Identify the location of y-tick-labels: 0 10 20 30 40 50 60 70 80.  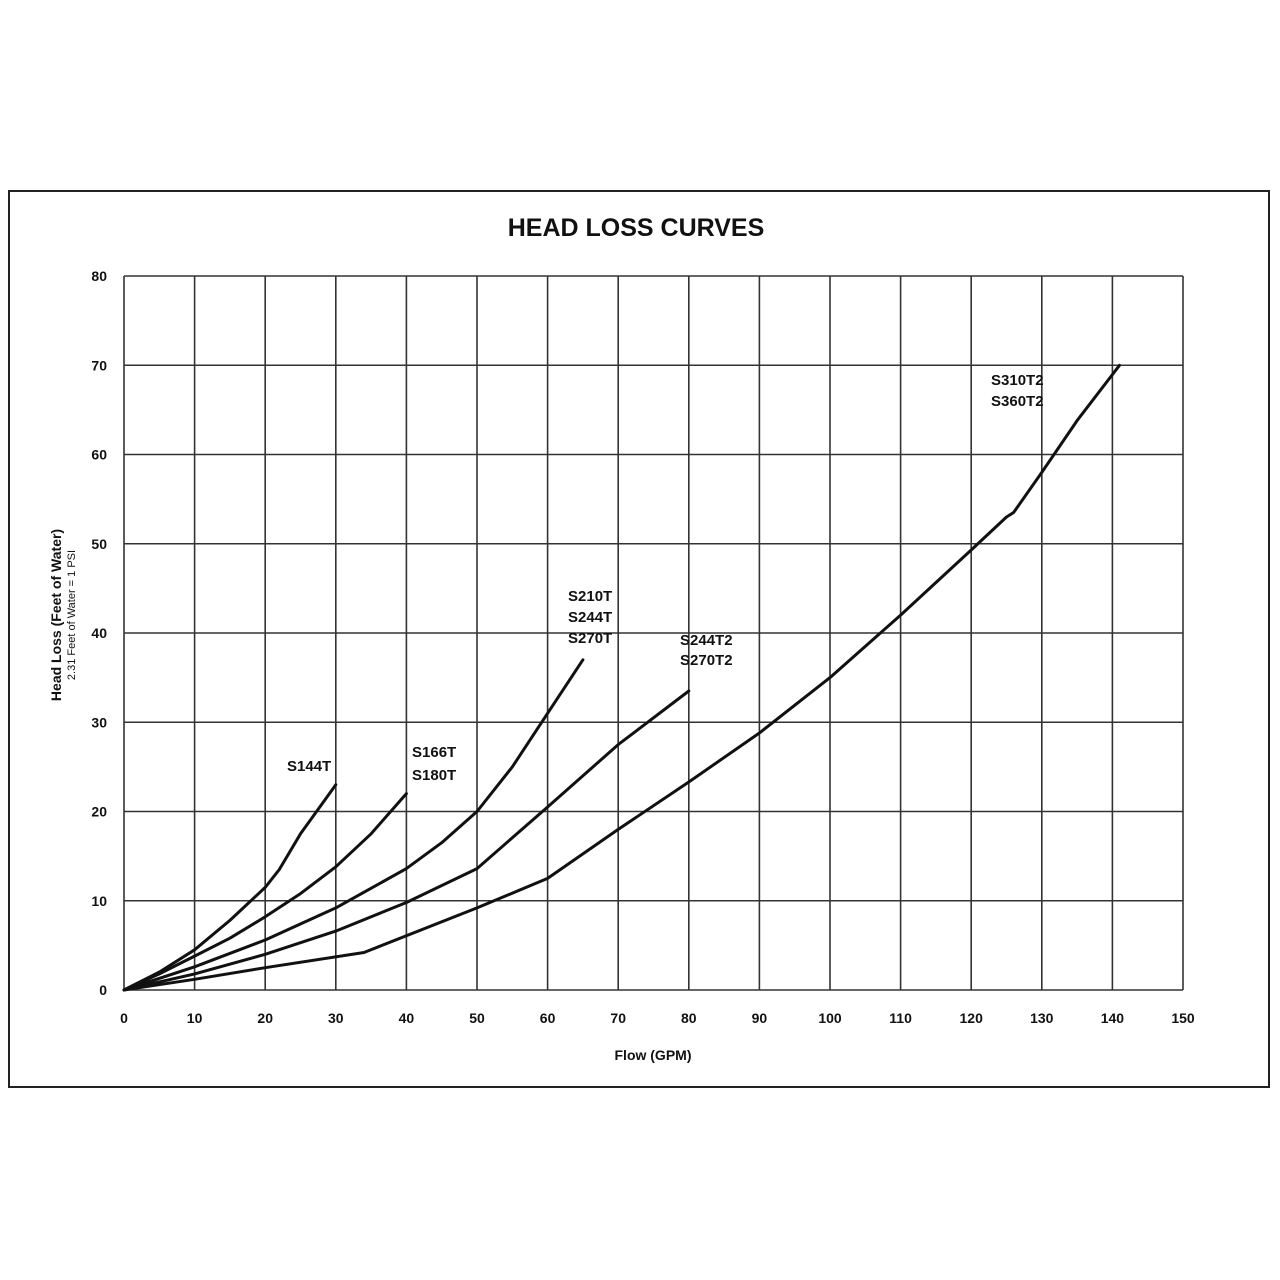
(99, 633).